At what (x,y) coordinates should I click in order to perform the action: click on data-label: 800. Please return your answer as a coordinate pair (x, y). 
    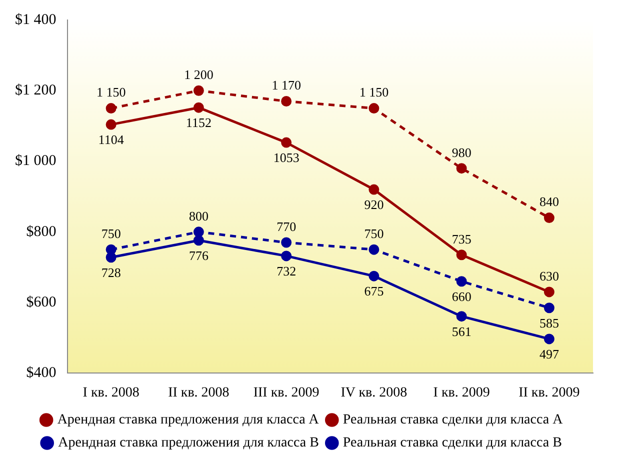
    Looking at the image, I should click on (198, 216).